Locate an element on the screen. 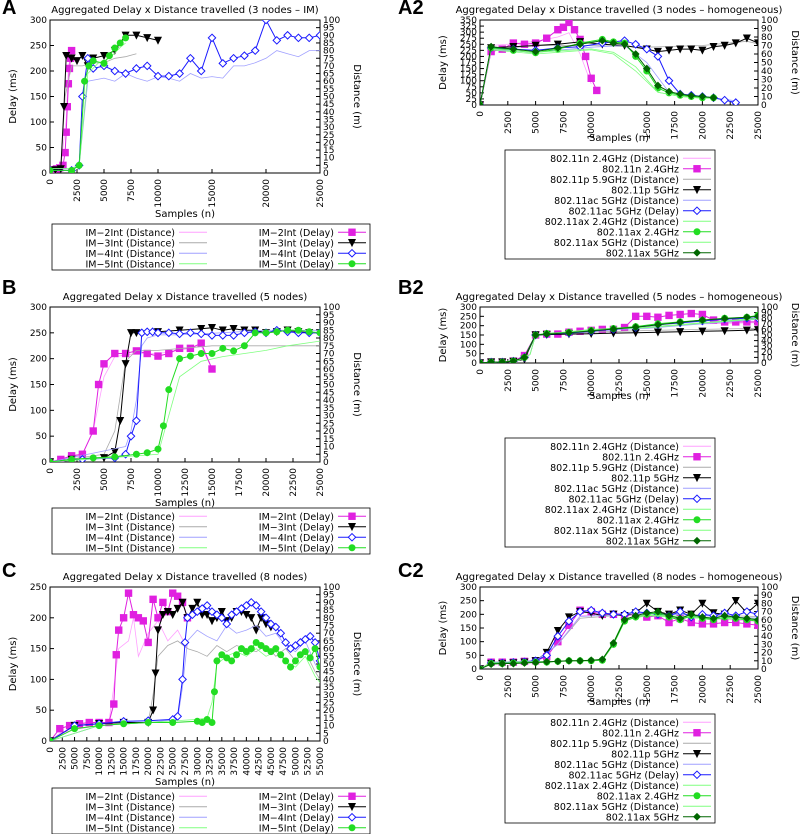 The height and width of the screenshot is (834, 809). legend-label: 802.11ac 5GHz (Distance) is located at coordinates (616, 201).